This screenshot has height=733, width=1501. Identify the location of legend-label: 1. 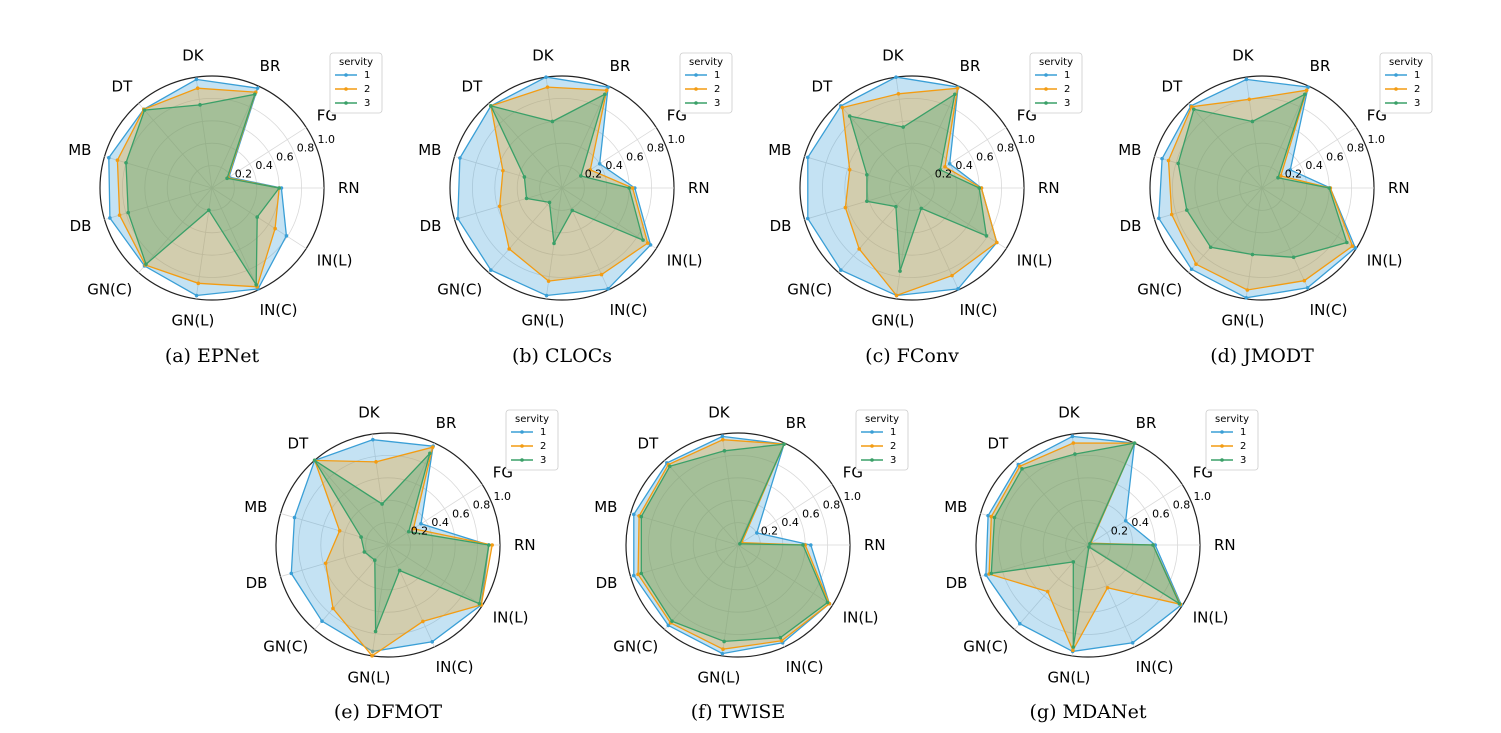
(1417, 75).